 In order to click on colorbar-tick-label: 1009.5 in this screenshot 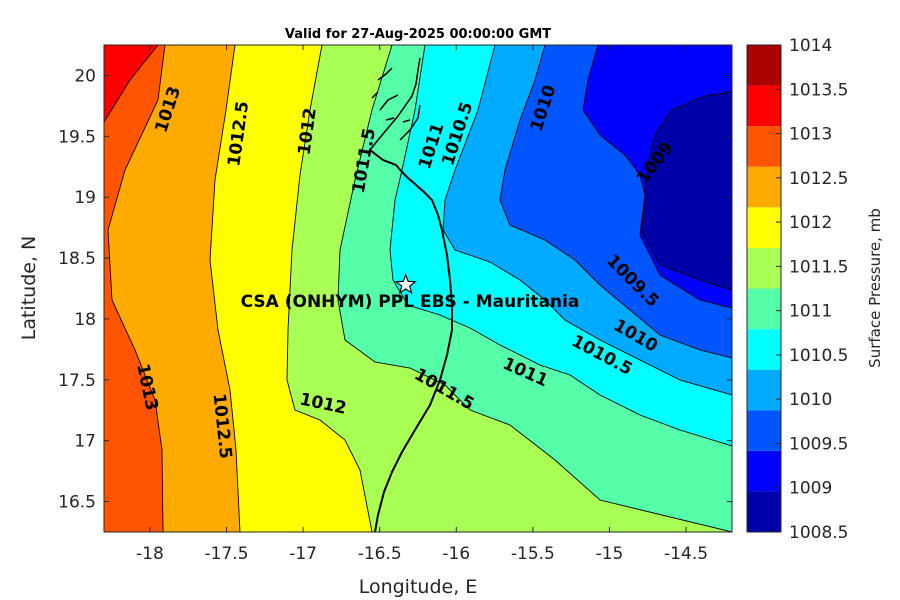, I will do `click(818, 444)`.